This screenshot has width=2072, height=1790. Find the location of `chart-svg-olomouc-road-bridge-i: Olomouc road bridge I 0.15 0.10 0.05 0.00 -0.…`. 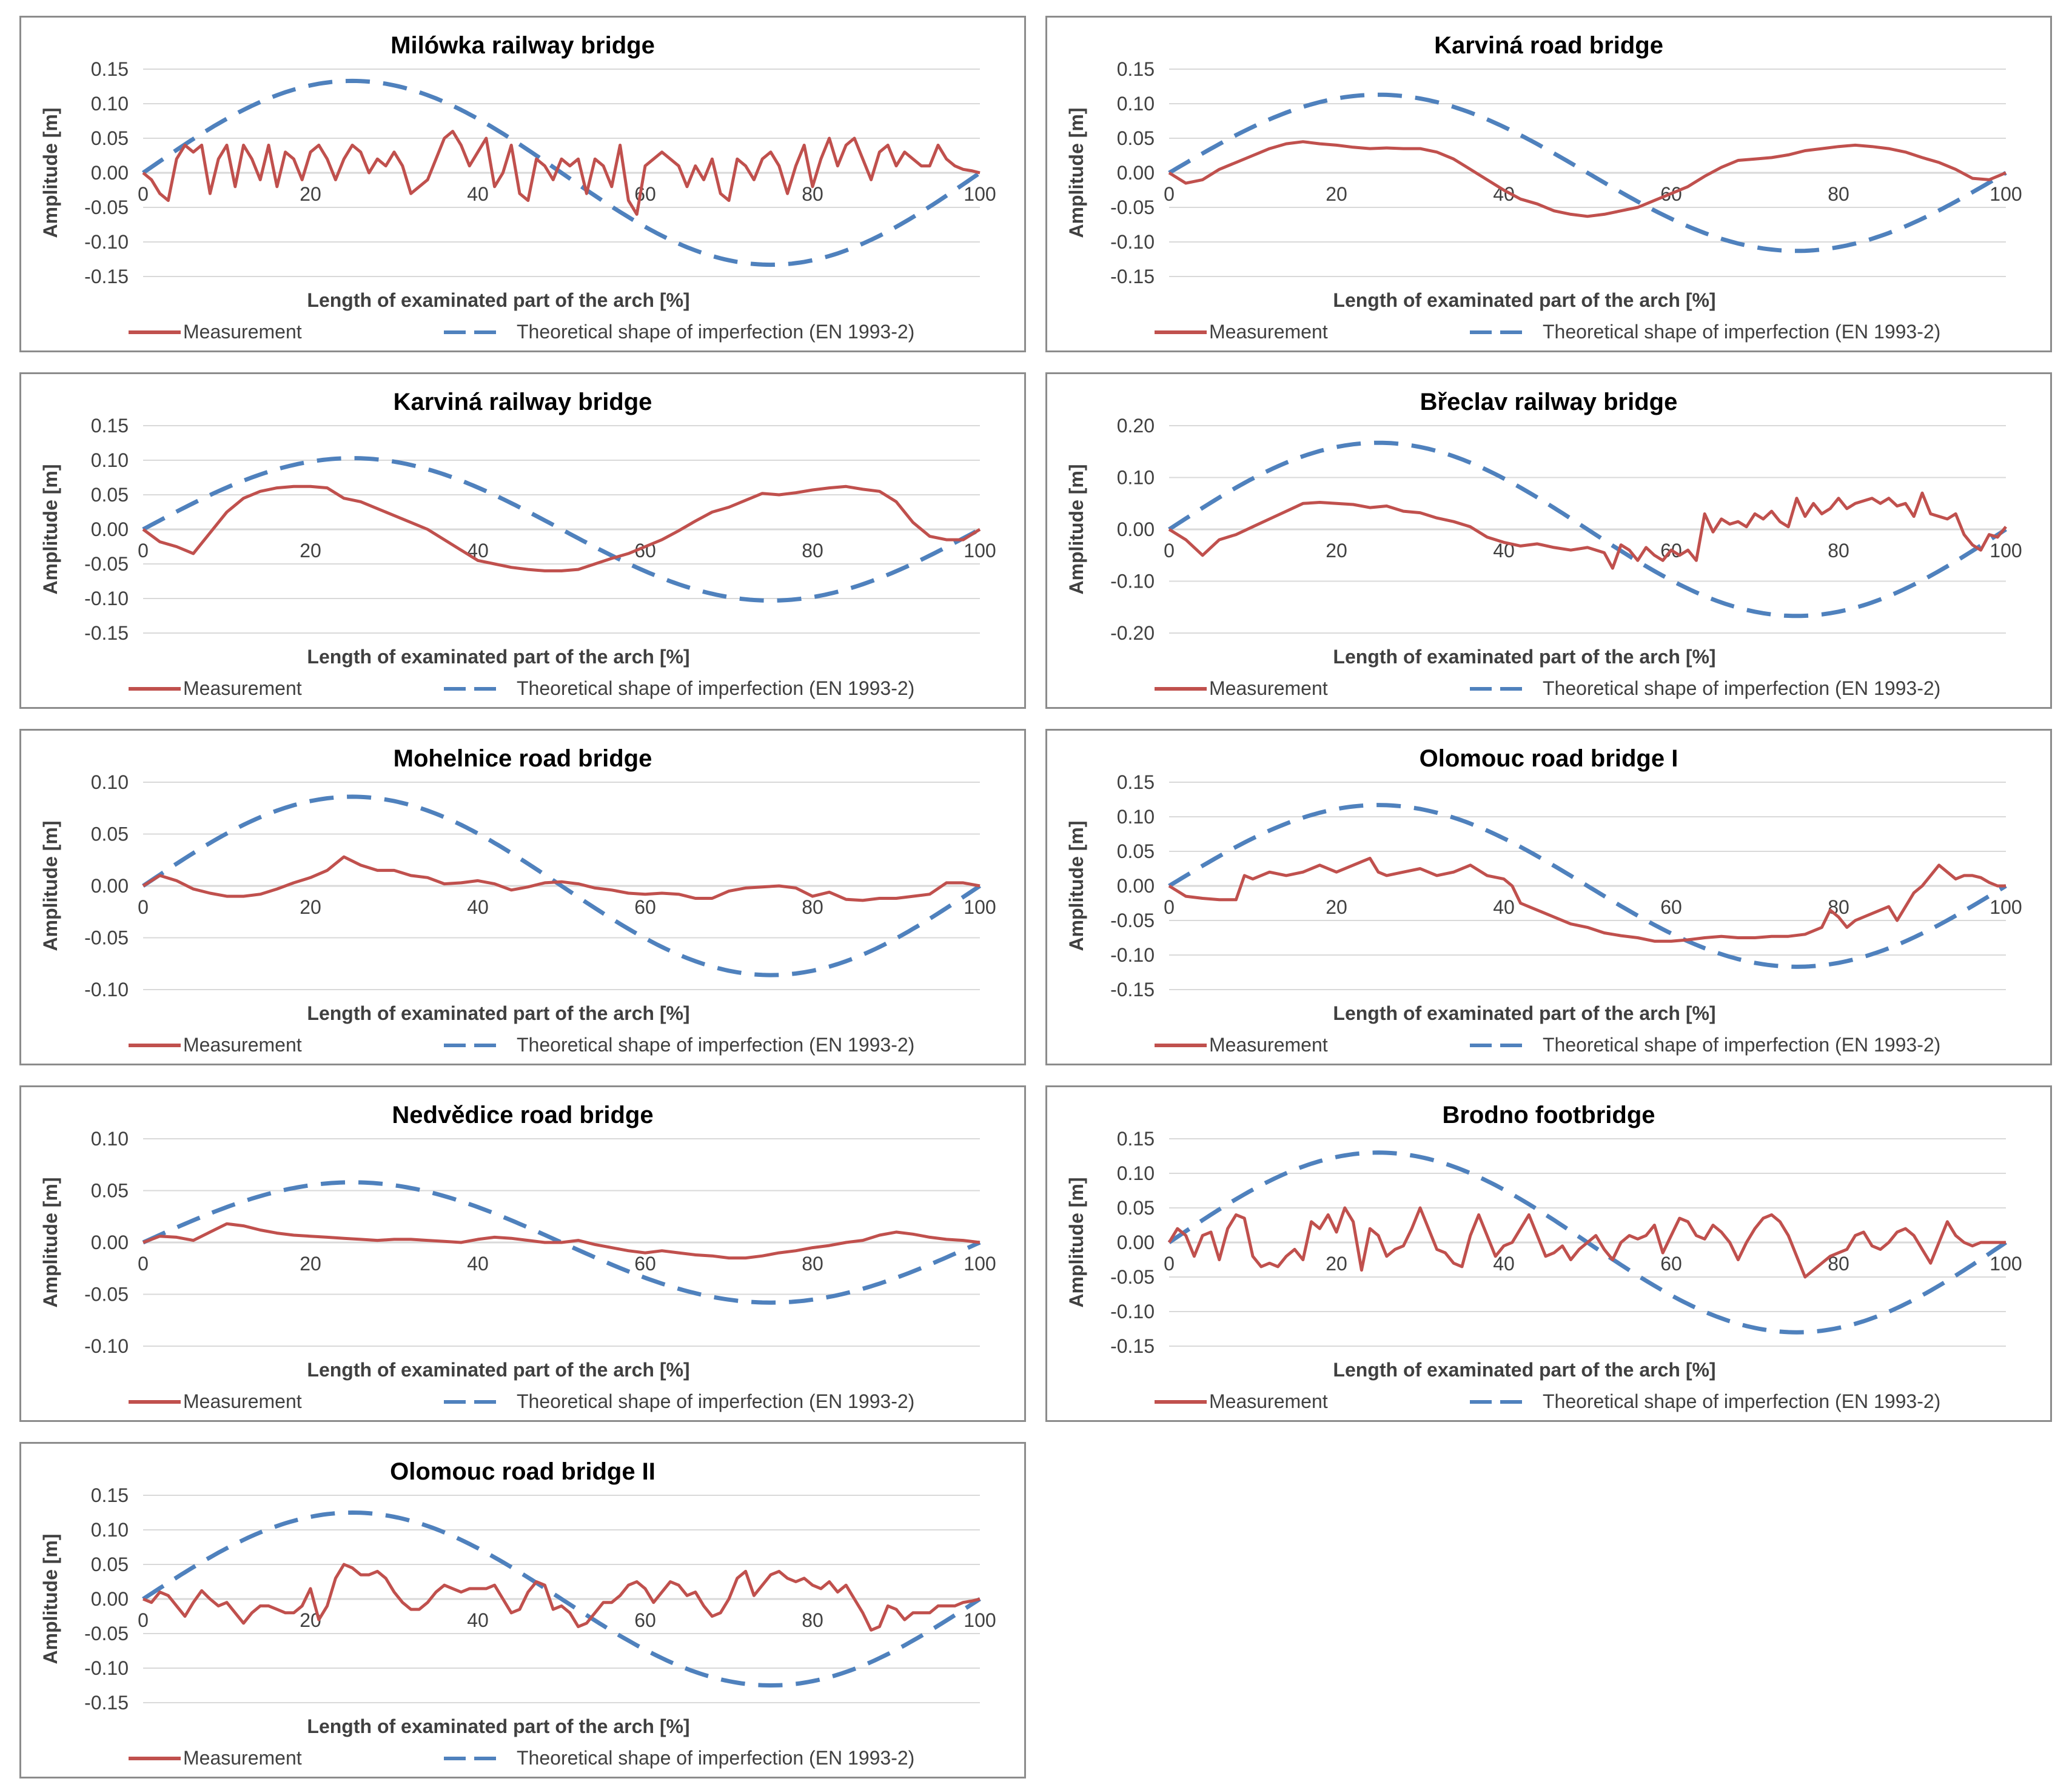

chart-svg-olomouc-road-bridge-i: Olomouc road bridge I 0.15 0.10 0.05 0.00 -0.… is located at coordinates (1544, 900).